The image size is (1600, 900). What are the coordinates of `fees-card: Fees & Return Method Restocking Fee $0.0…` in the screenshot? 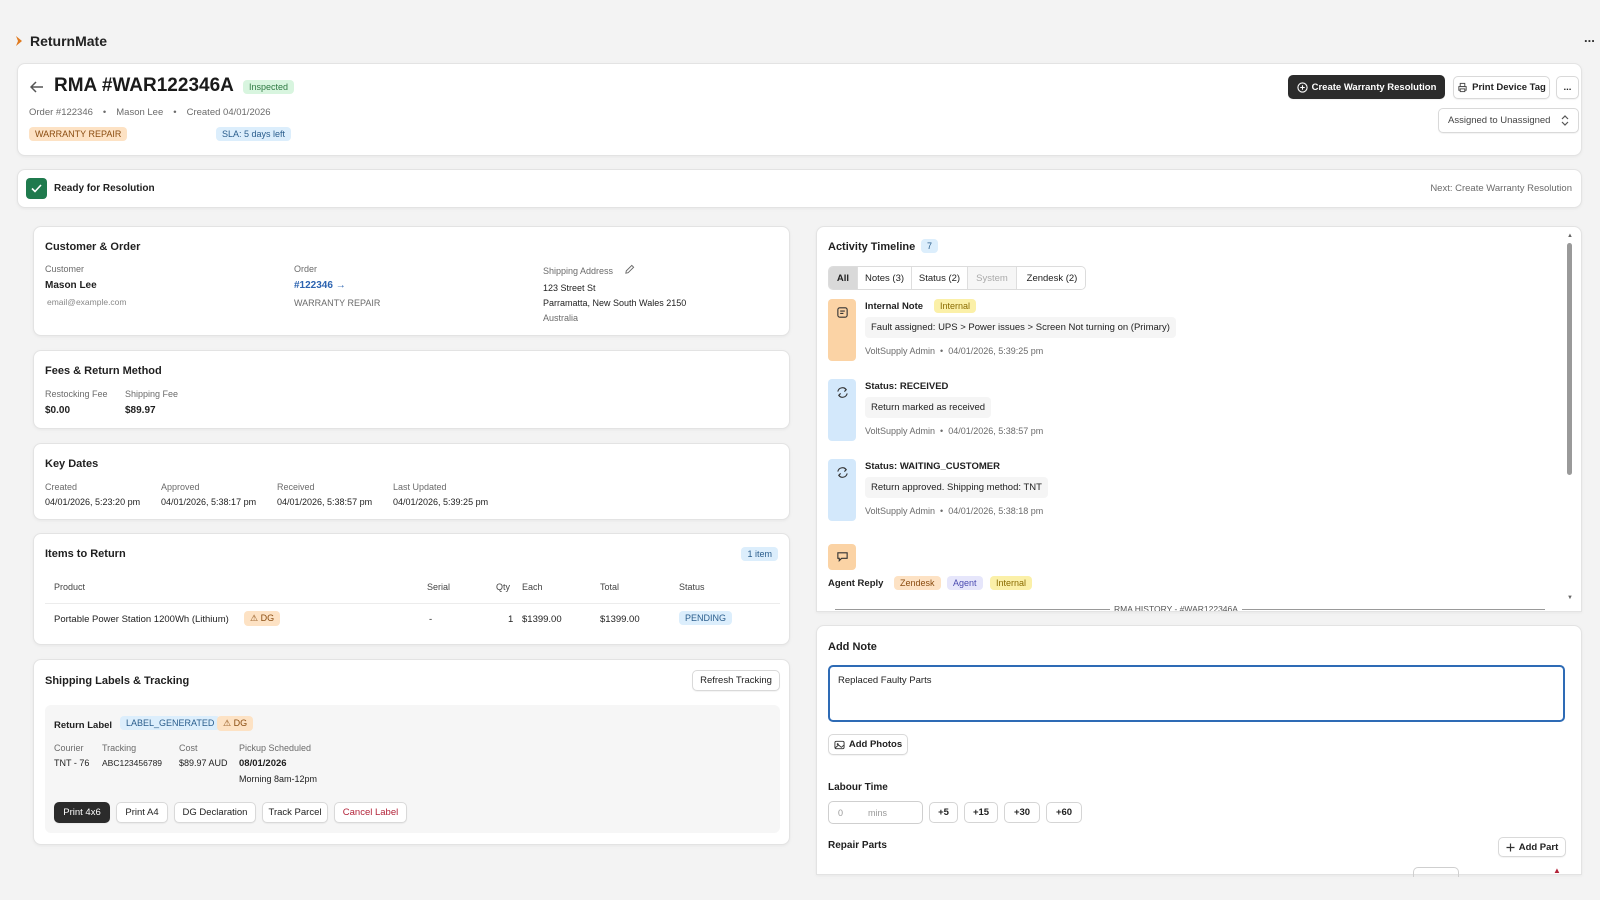 It's located at (411, 389).